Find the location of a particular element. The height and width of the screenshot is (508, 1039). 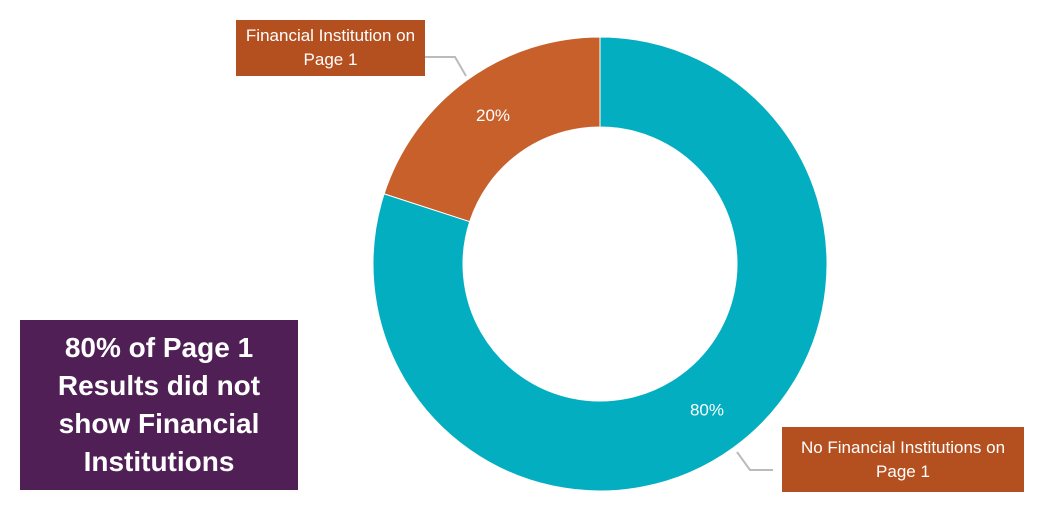

value-label: 80% is located at coordinates (707, 410).